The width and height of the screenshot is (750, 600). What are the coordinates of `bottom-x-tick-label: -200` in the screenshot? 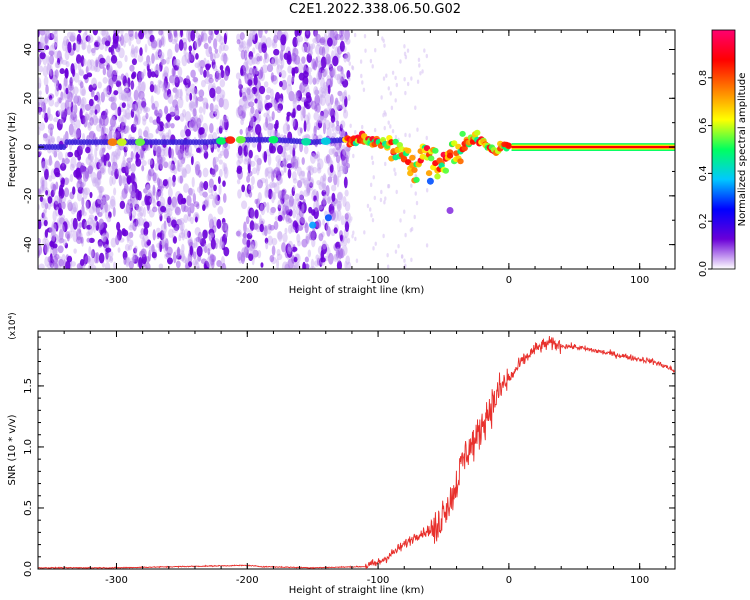 It's located at (247, 580).